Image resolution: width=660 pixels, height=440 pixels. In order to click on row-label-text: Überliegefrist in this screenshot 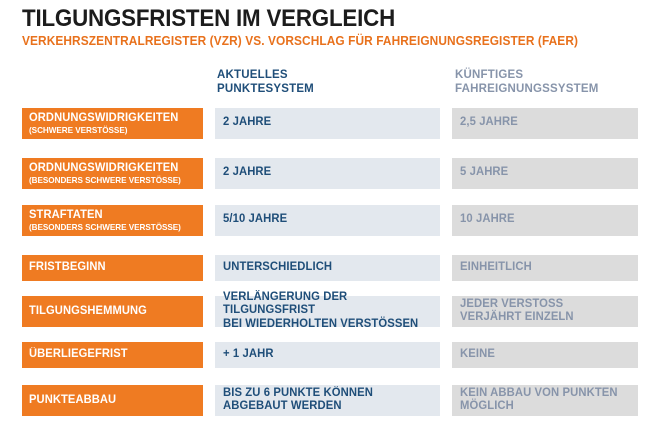, I will do `click(78, 354)`.